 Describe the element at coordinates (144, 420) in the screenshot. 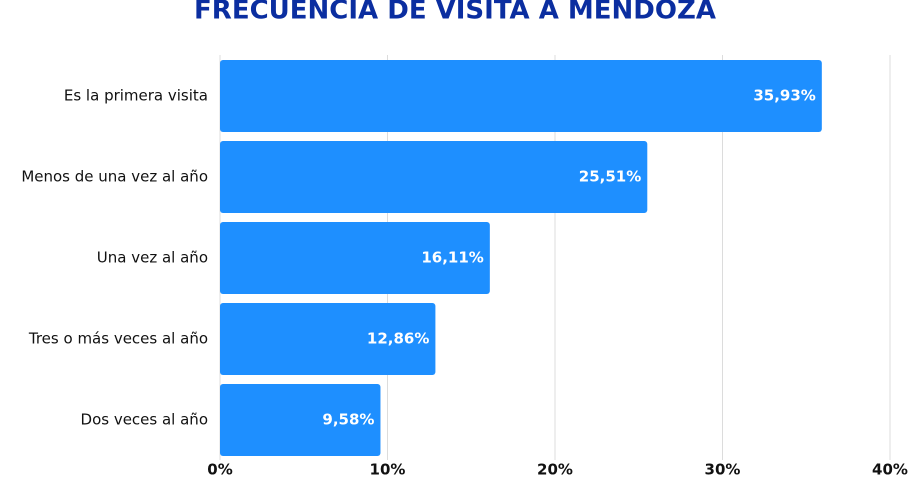

I see `y-tick-label: Dos veces al año` at that location.